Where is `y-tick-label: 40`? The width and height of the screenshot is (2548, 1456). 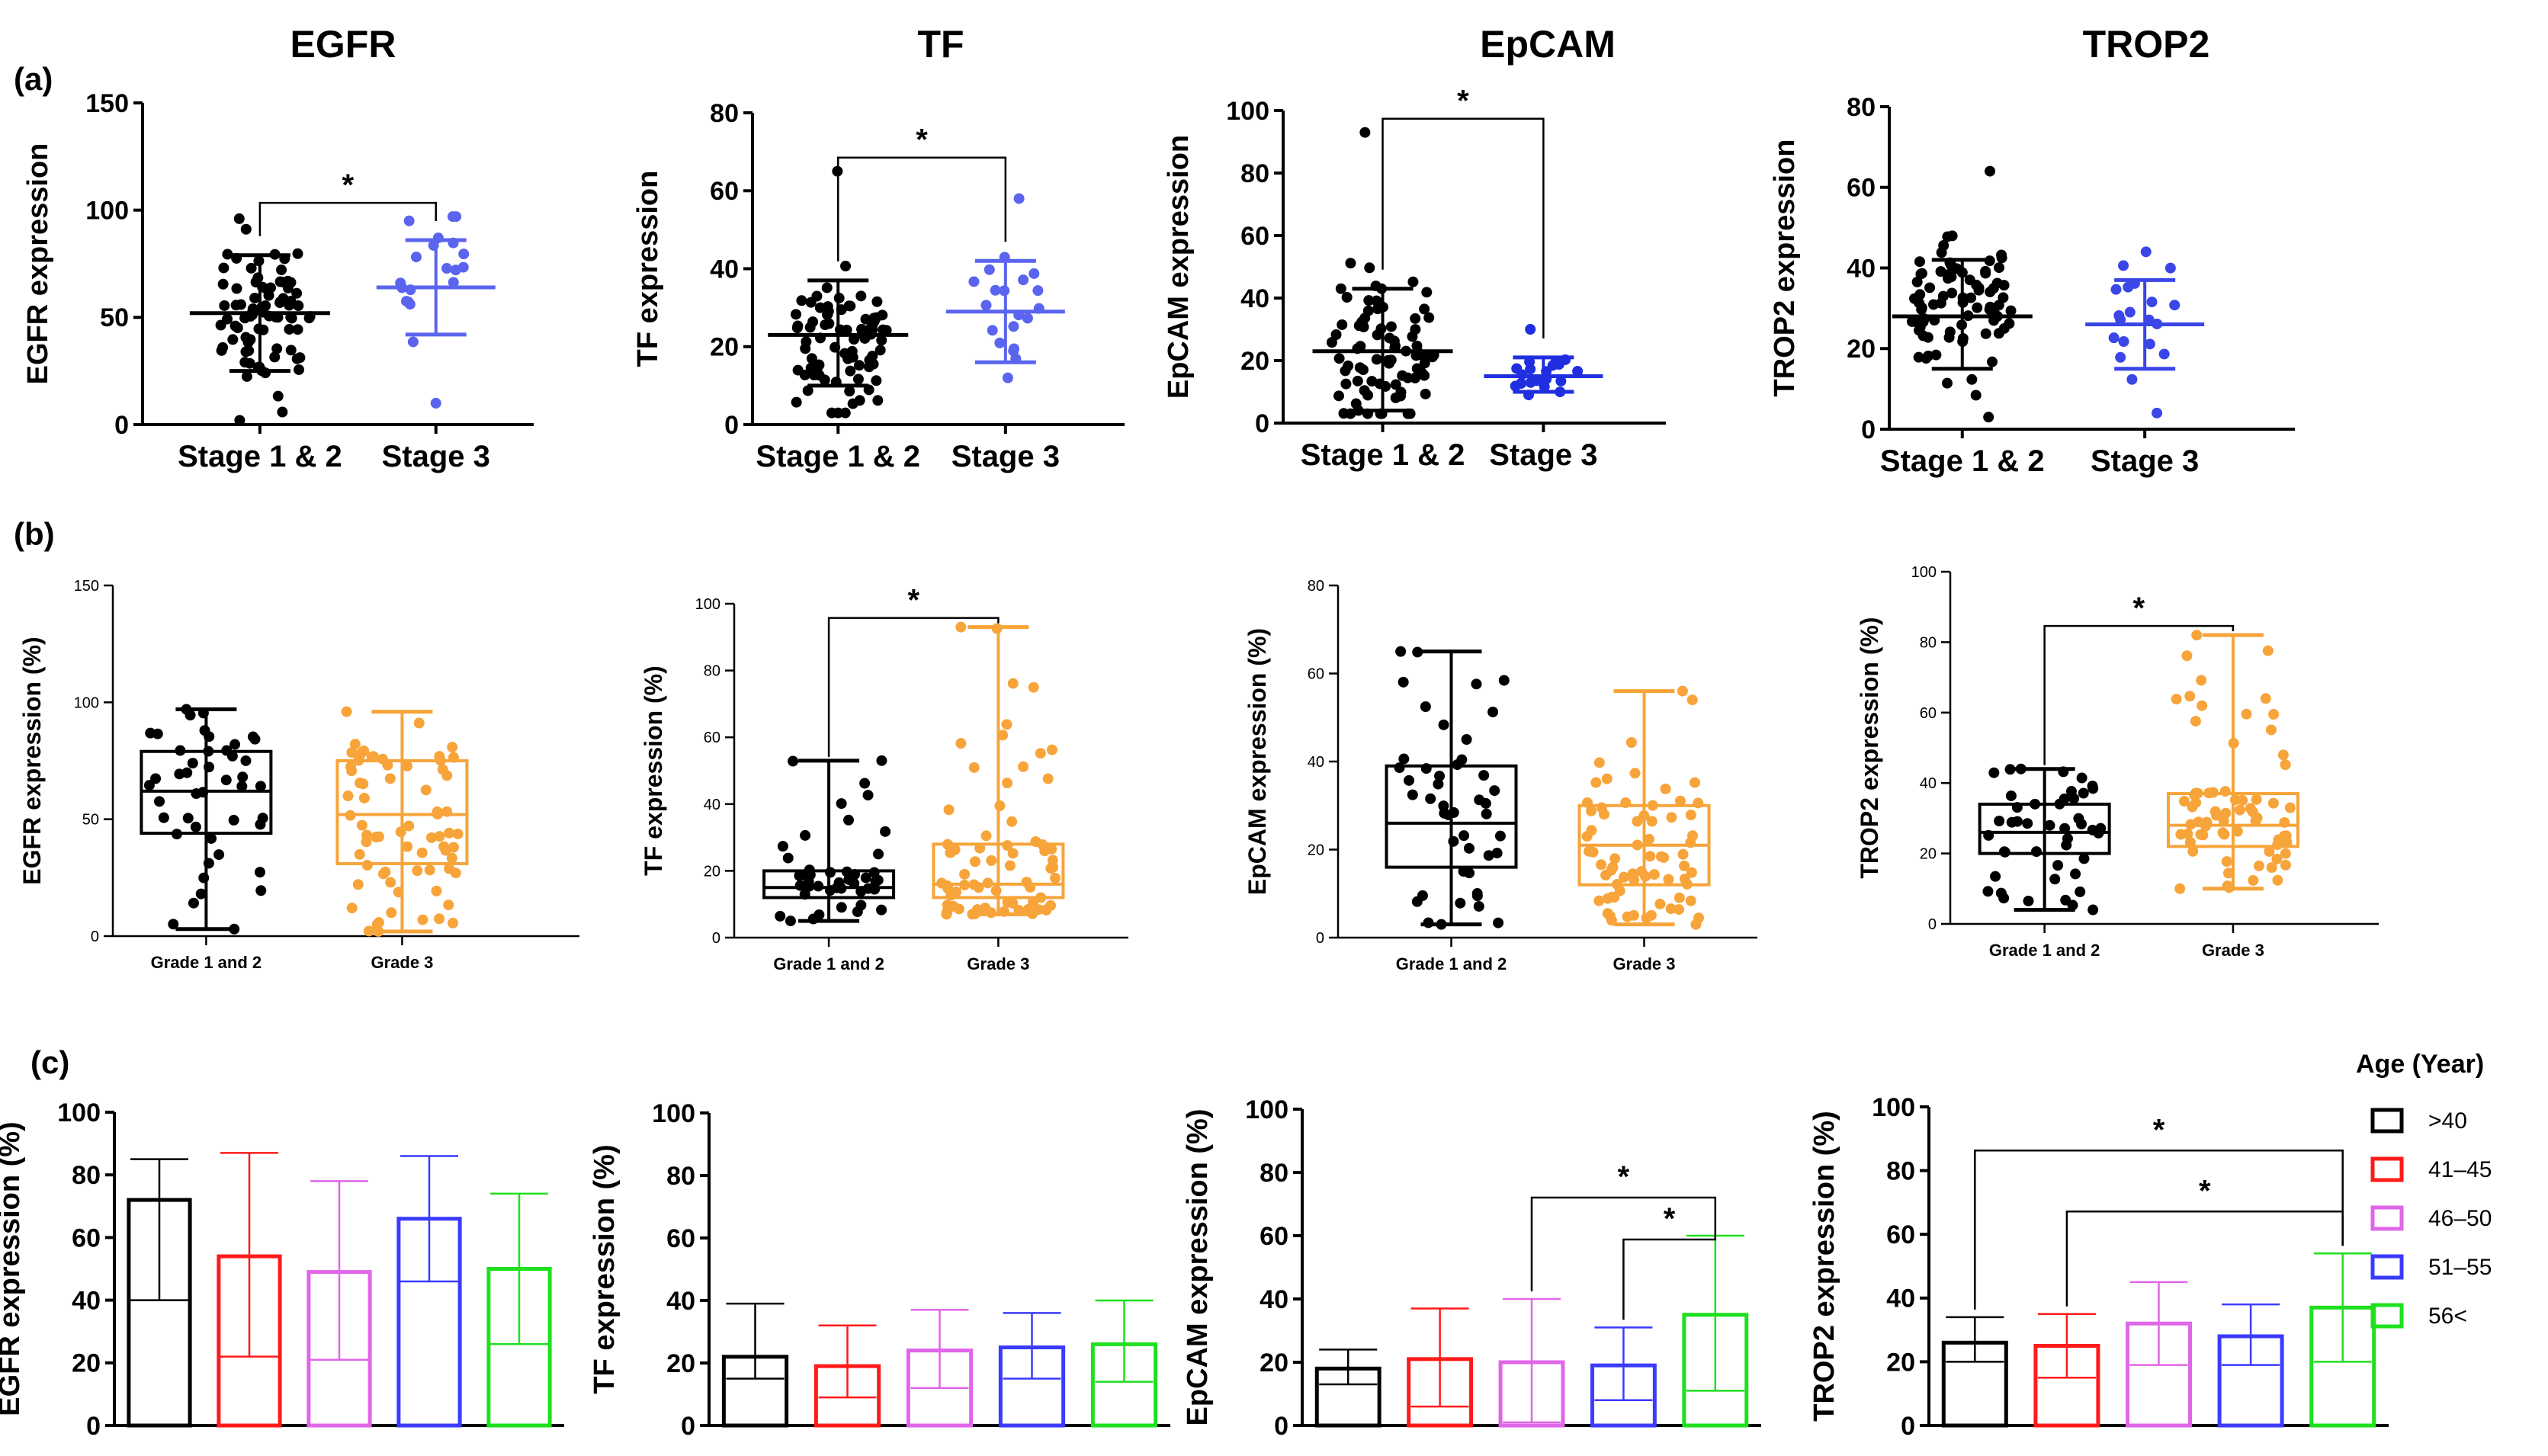
y-tick-label: 40 is located at coordinates (1861, 268).